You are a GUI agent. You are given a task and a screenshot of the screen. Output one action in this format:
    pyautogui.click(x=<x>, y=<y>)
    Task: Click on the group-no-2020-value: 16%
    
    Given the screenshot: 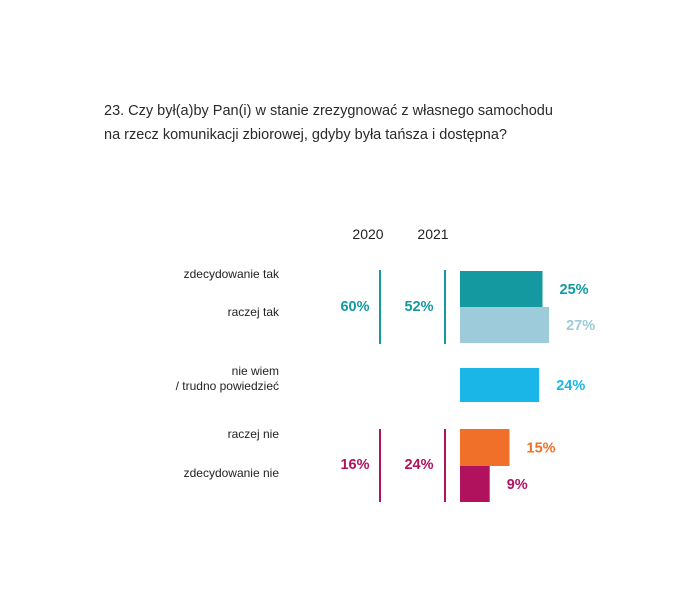 What is the action you would take?
    pyautogui.click(x=355, y=465)
    